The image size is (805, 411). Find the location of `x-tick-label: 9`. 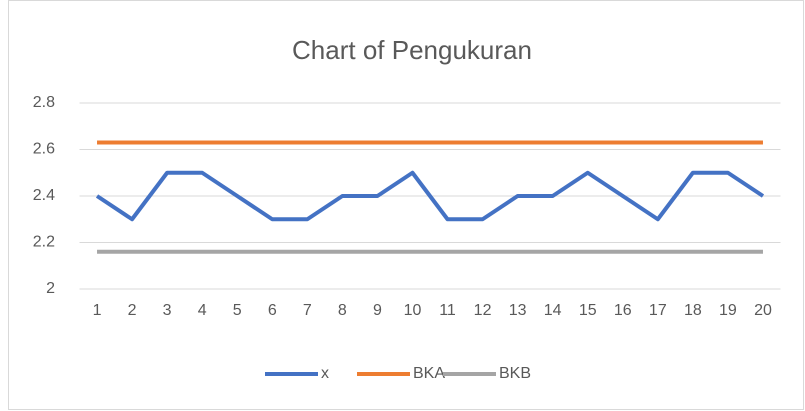

x-tick-label: 9 is located at coordinates (377, 310).